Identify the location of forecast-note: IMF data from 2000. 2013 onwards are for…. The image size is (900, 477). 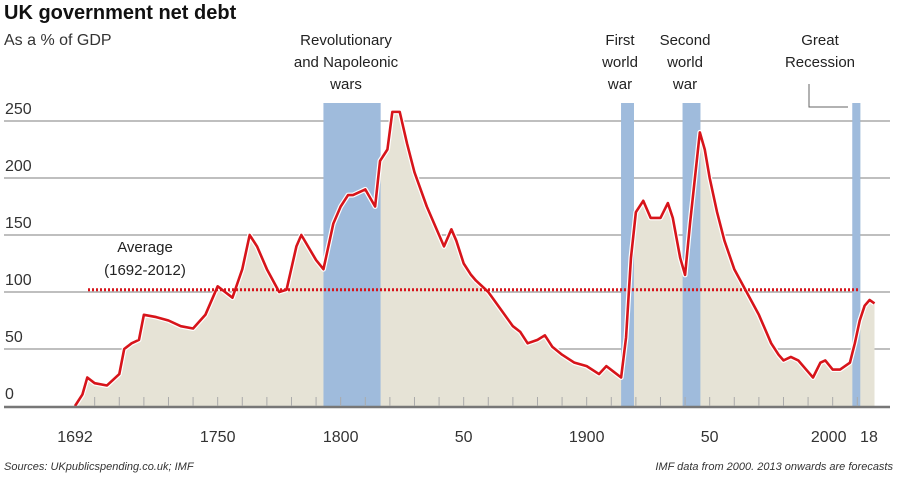
(774, 467).